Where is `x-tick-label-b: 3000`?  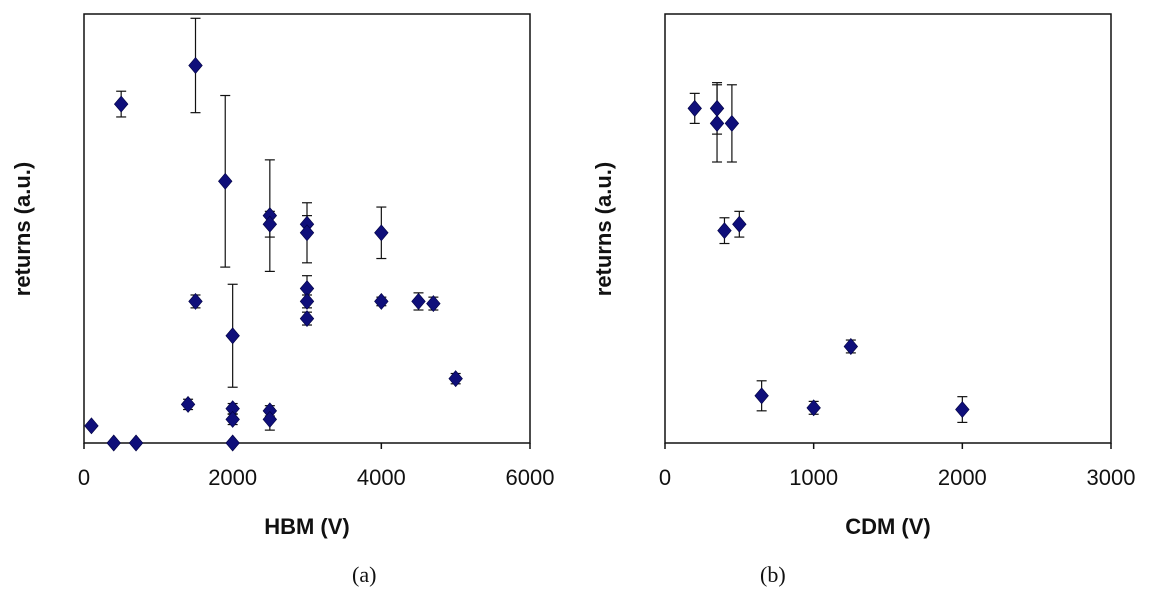 x-tick-label-b: 3000 is located at coordinates (1111, 477).